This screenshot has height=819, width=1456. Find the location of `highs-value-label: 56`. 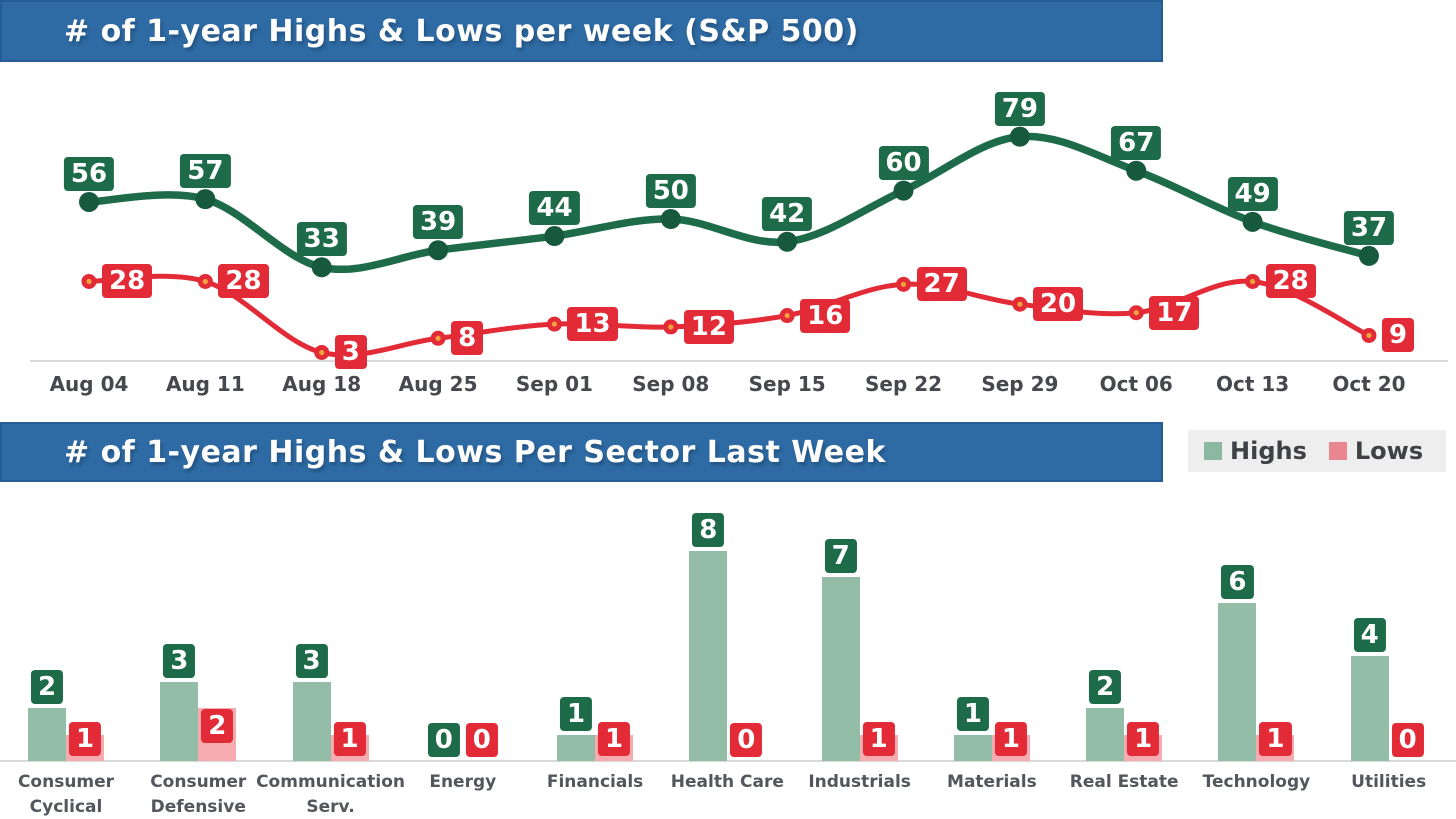

highs-value-label: 56 is located at coordinates (89, 173).